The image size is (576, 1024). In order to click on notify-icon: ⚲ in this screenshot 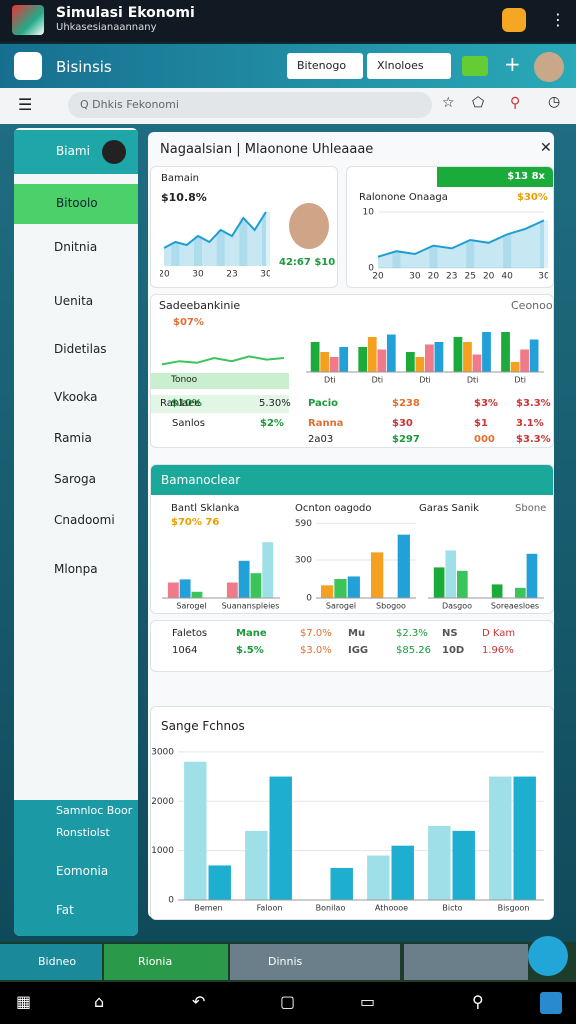, I will do `click(515, 103)`.